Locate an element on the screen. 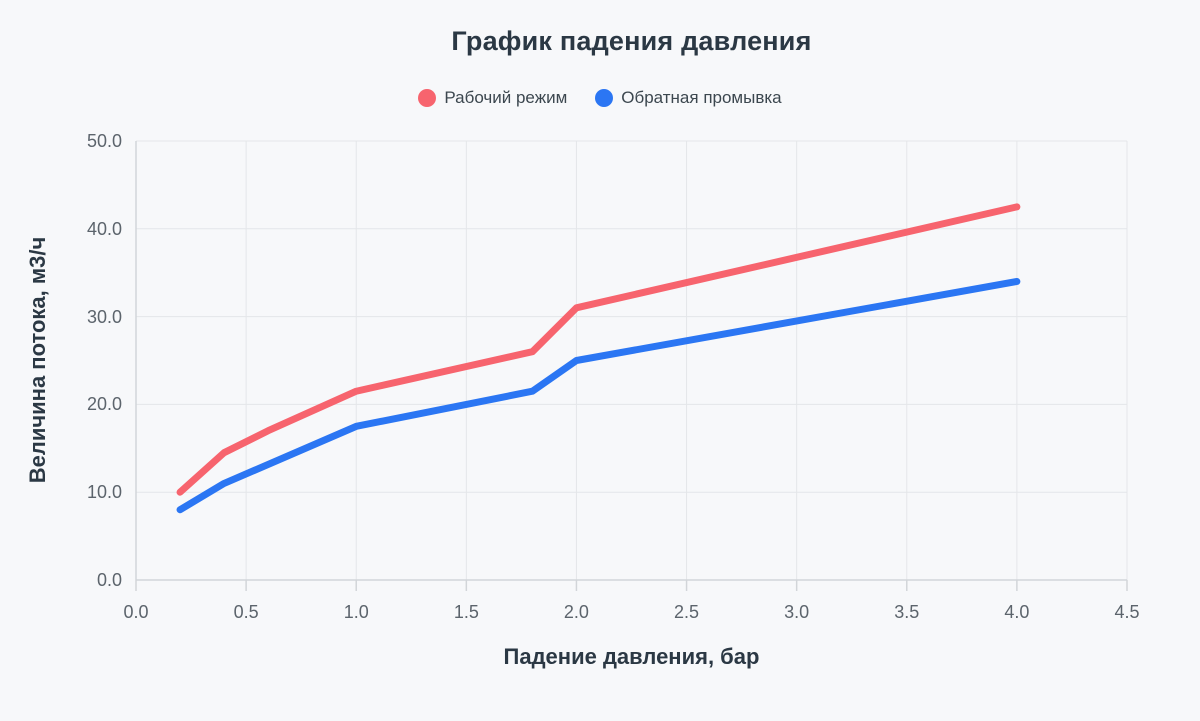  backwash-dot-icon is located at coordinates (604, 98).